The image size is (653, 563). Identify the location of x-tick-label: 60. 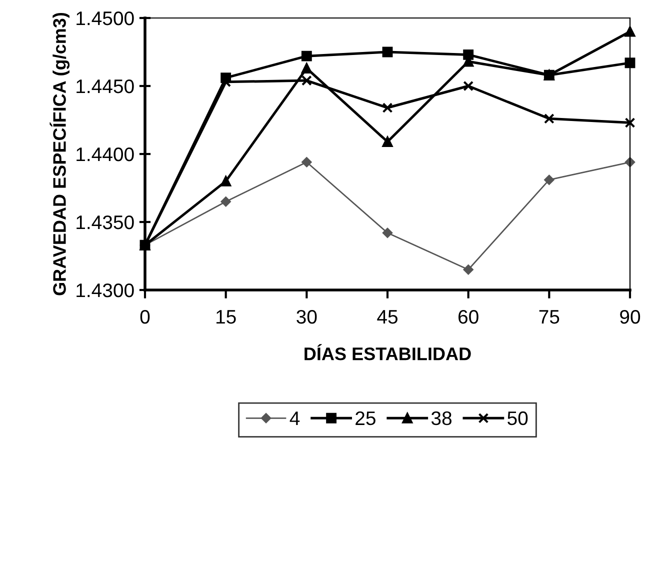
(468, 317).